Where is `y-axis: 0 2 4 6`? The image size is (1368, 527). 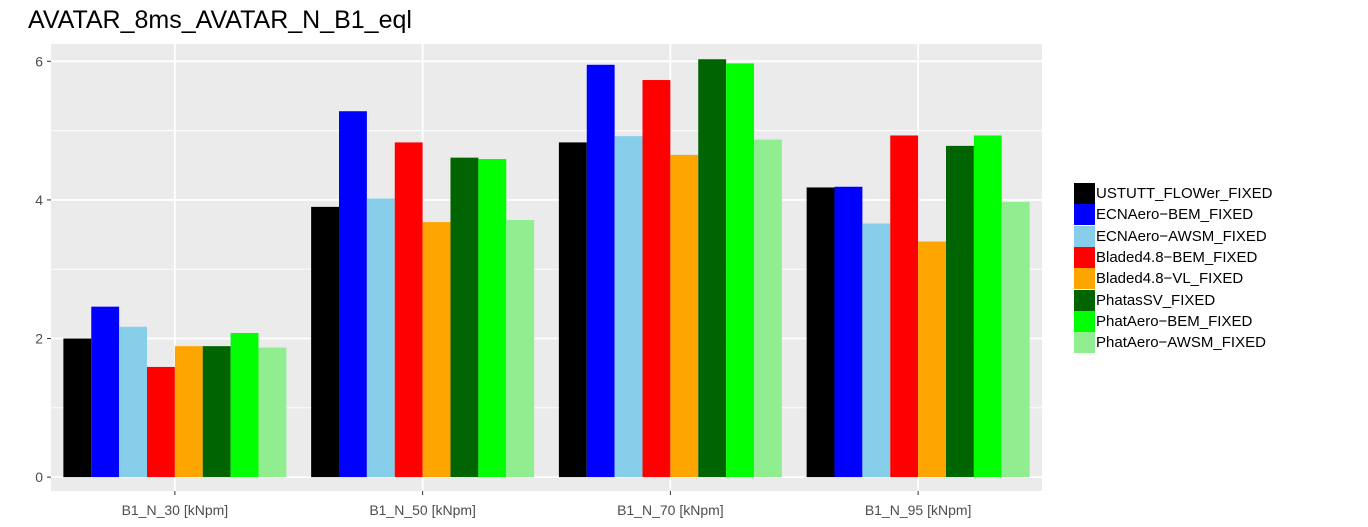
y-axis: 0 2 4 6 is located at coordinates (43, 269).